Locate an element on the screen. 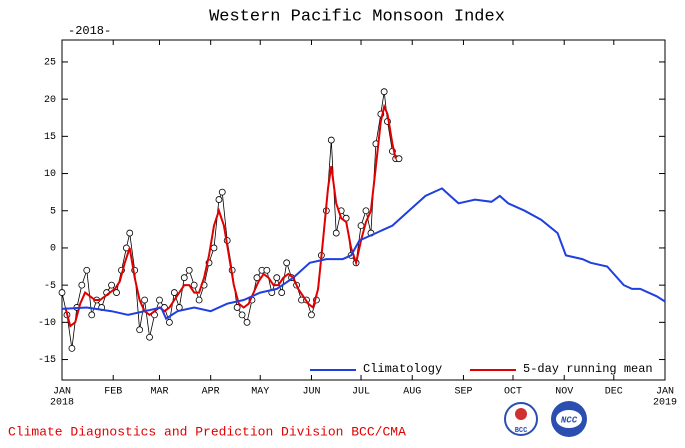 The width and height of the screenshot is (685, 448). x-tick-label: JUN is located at coordinates (311, 392).